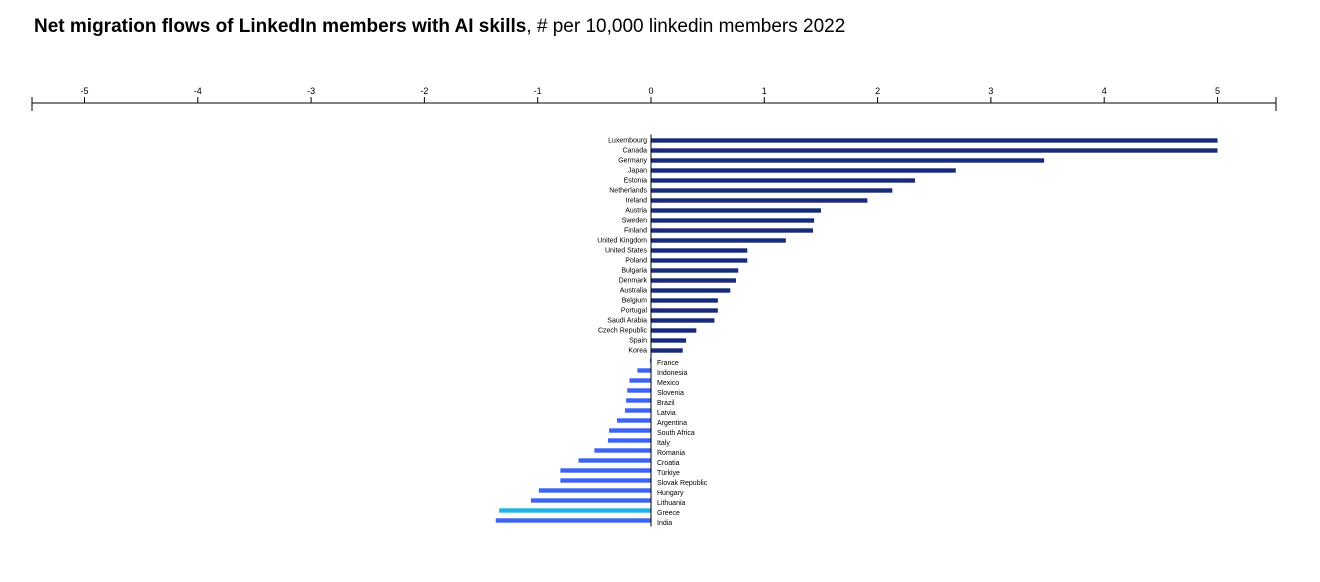  What do you see at coordinates (644, 370) in the screenshot?
I see `bar-indonesia` at bounding box center [644, 370].